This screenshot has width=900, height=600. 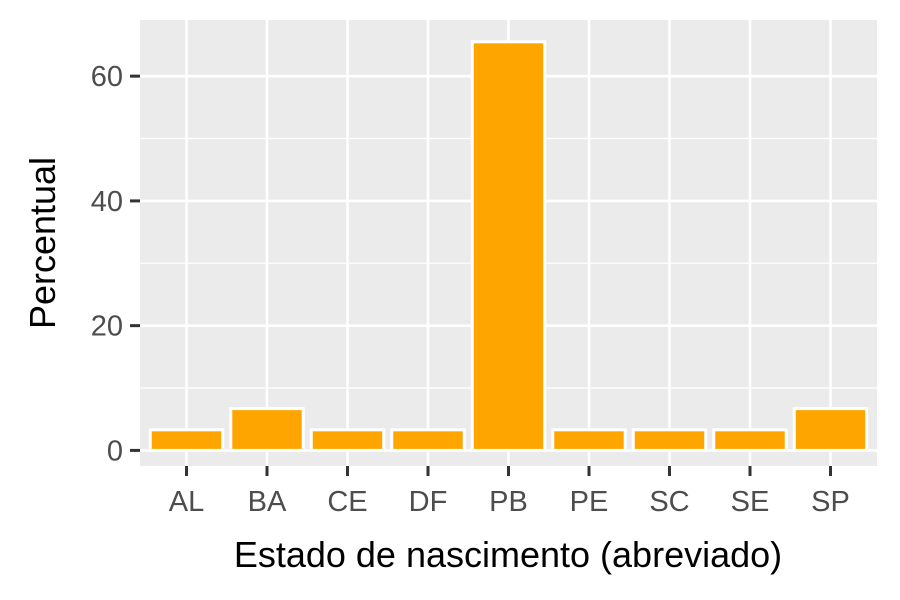 What do you see at coordinates (669, 502) in the screenshot?
I see `x-tick-label-sc: SC` at bounding box center [669, 502].